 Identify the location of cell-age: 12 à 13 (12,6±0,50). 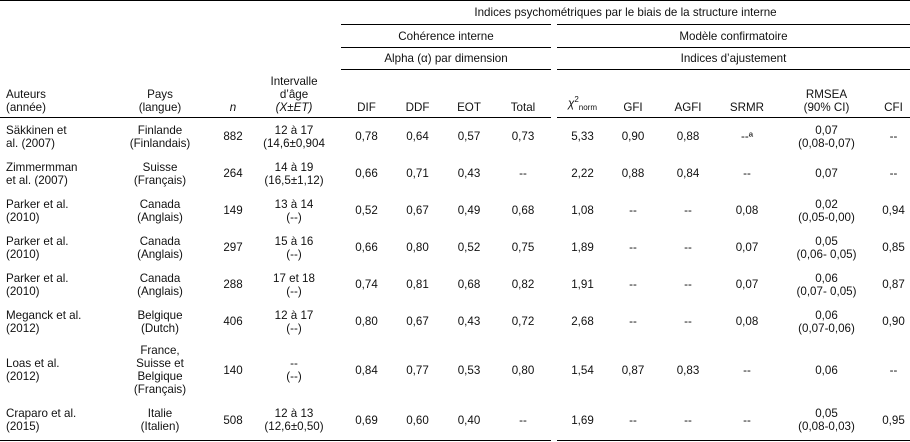
(294, 420).